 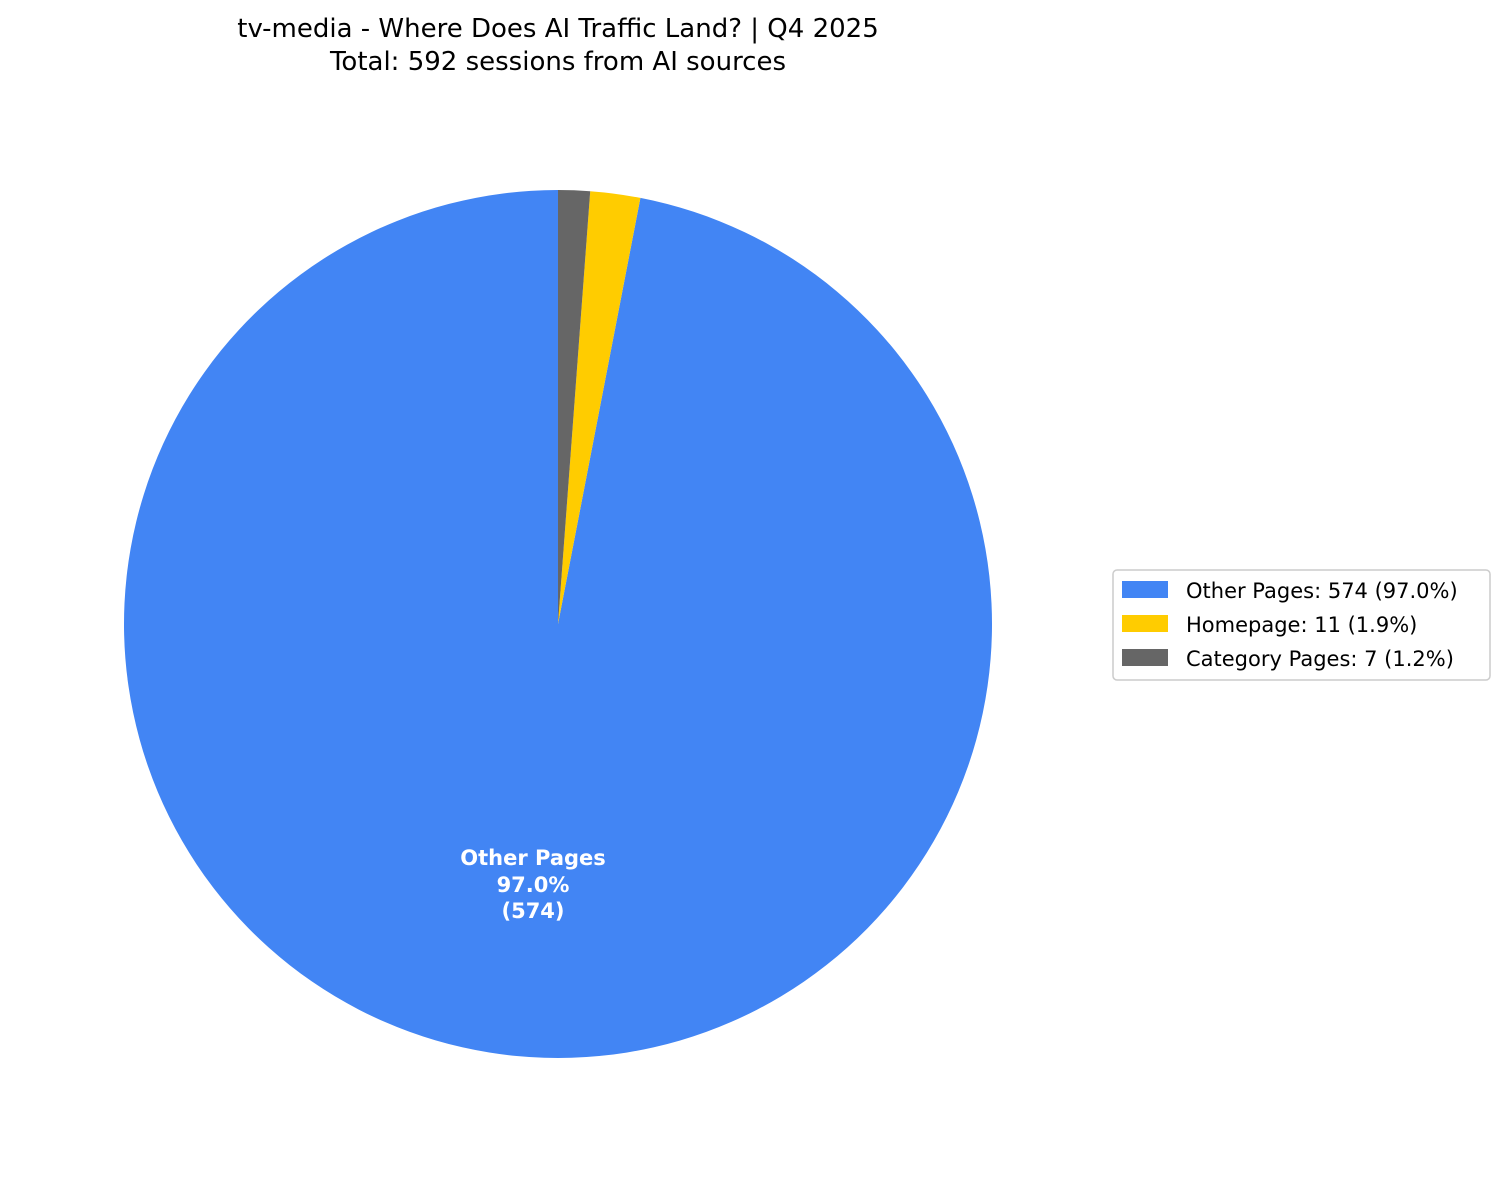 What do you see at coordinates (532, 911) in the screenshot?
I see `slice-label-count: (574)` at bounding box center [532, 911].